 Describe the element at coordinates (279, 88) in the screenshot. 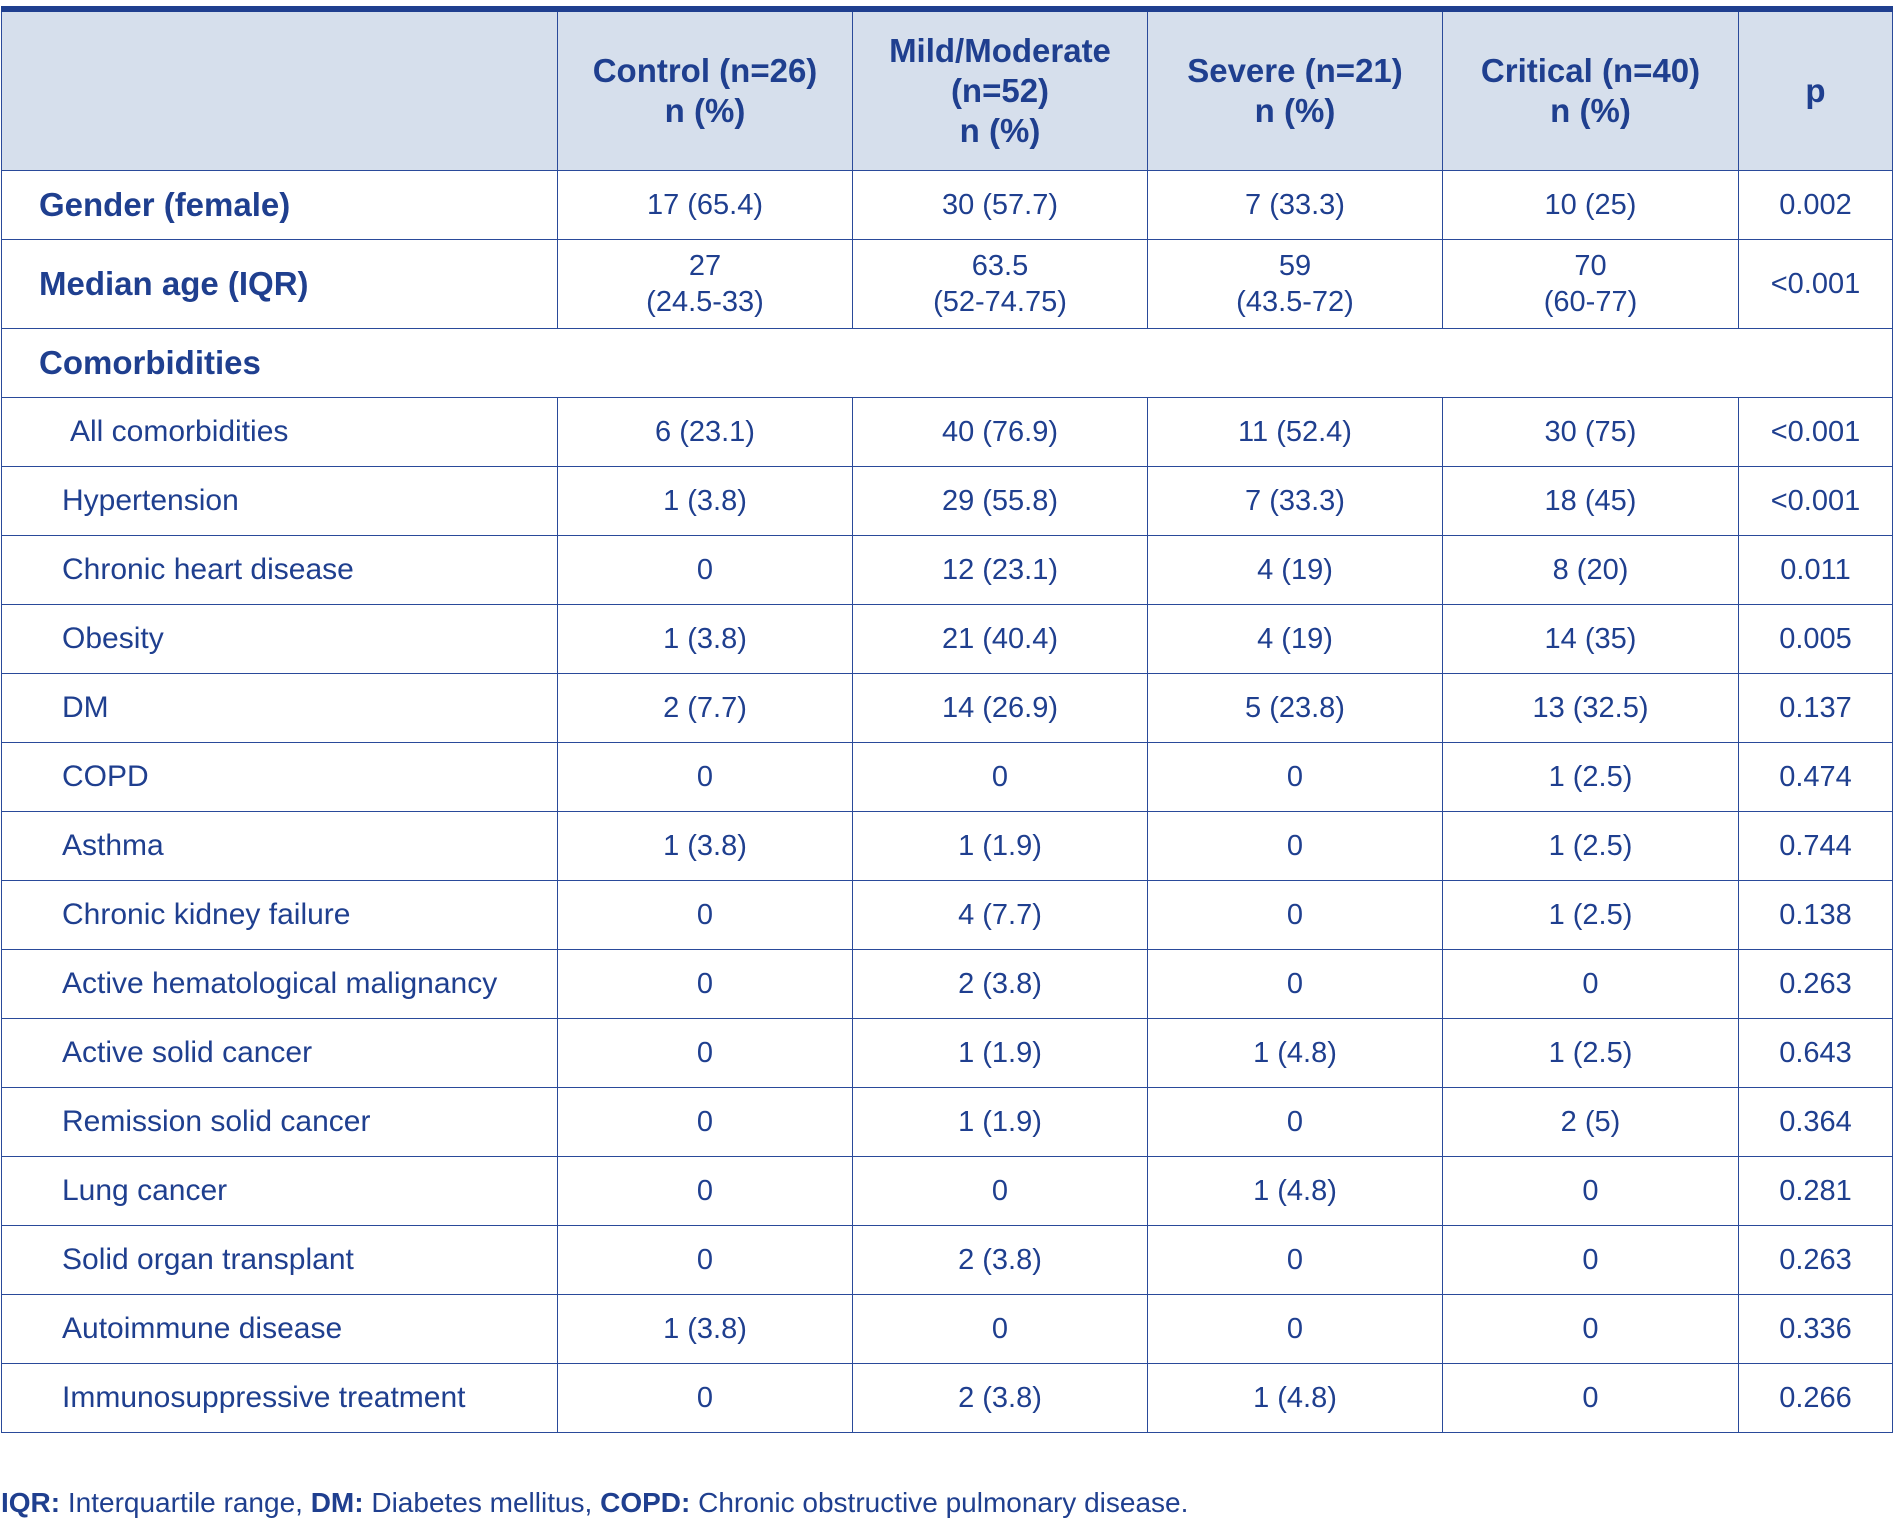

I see `header-empty-cell` at that location.